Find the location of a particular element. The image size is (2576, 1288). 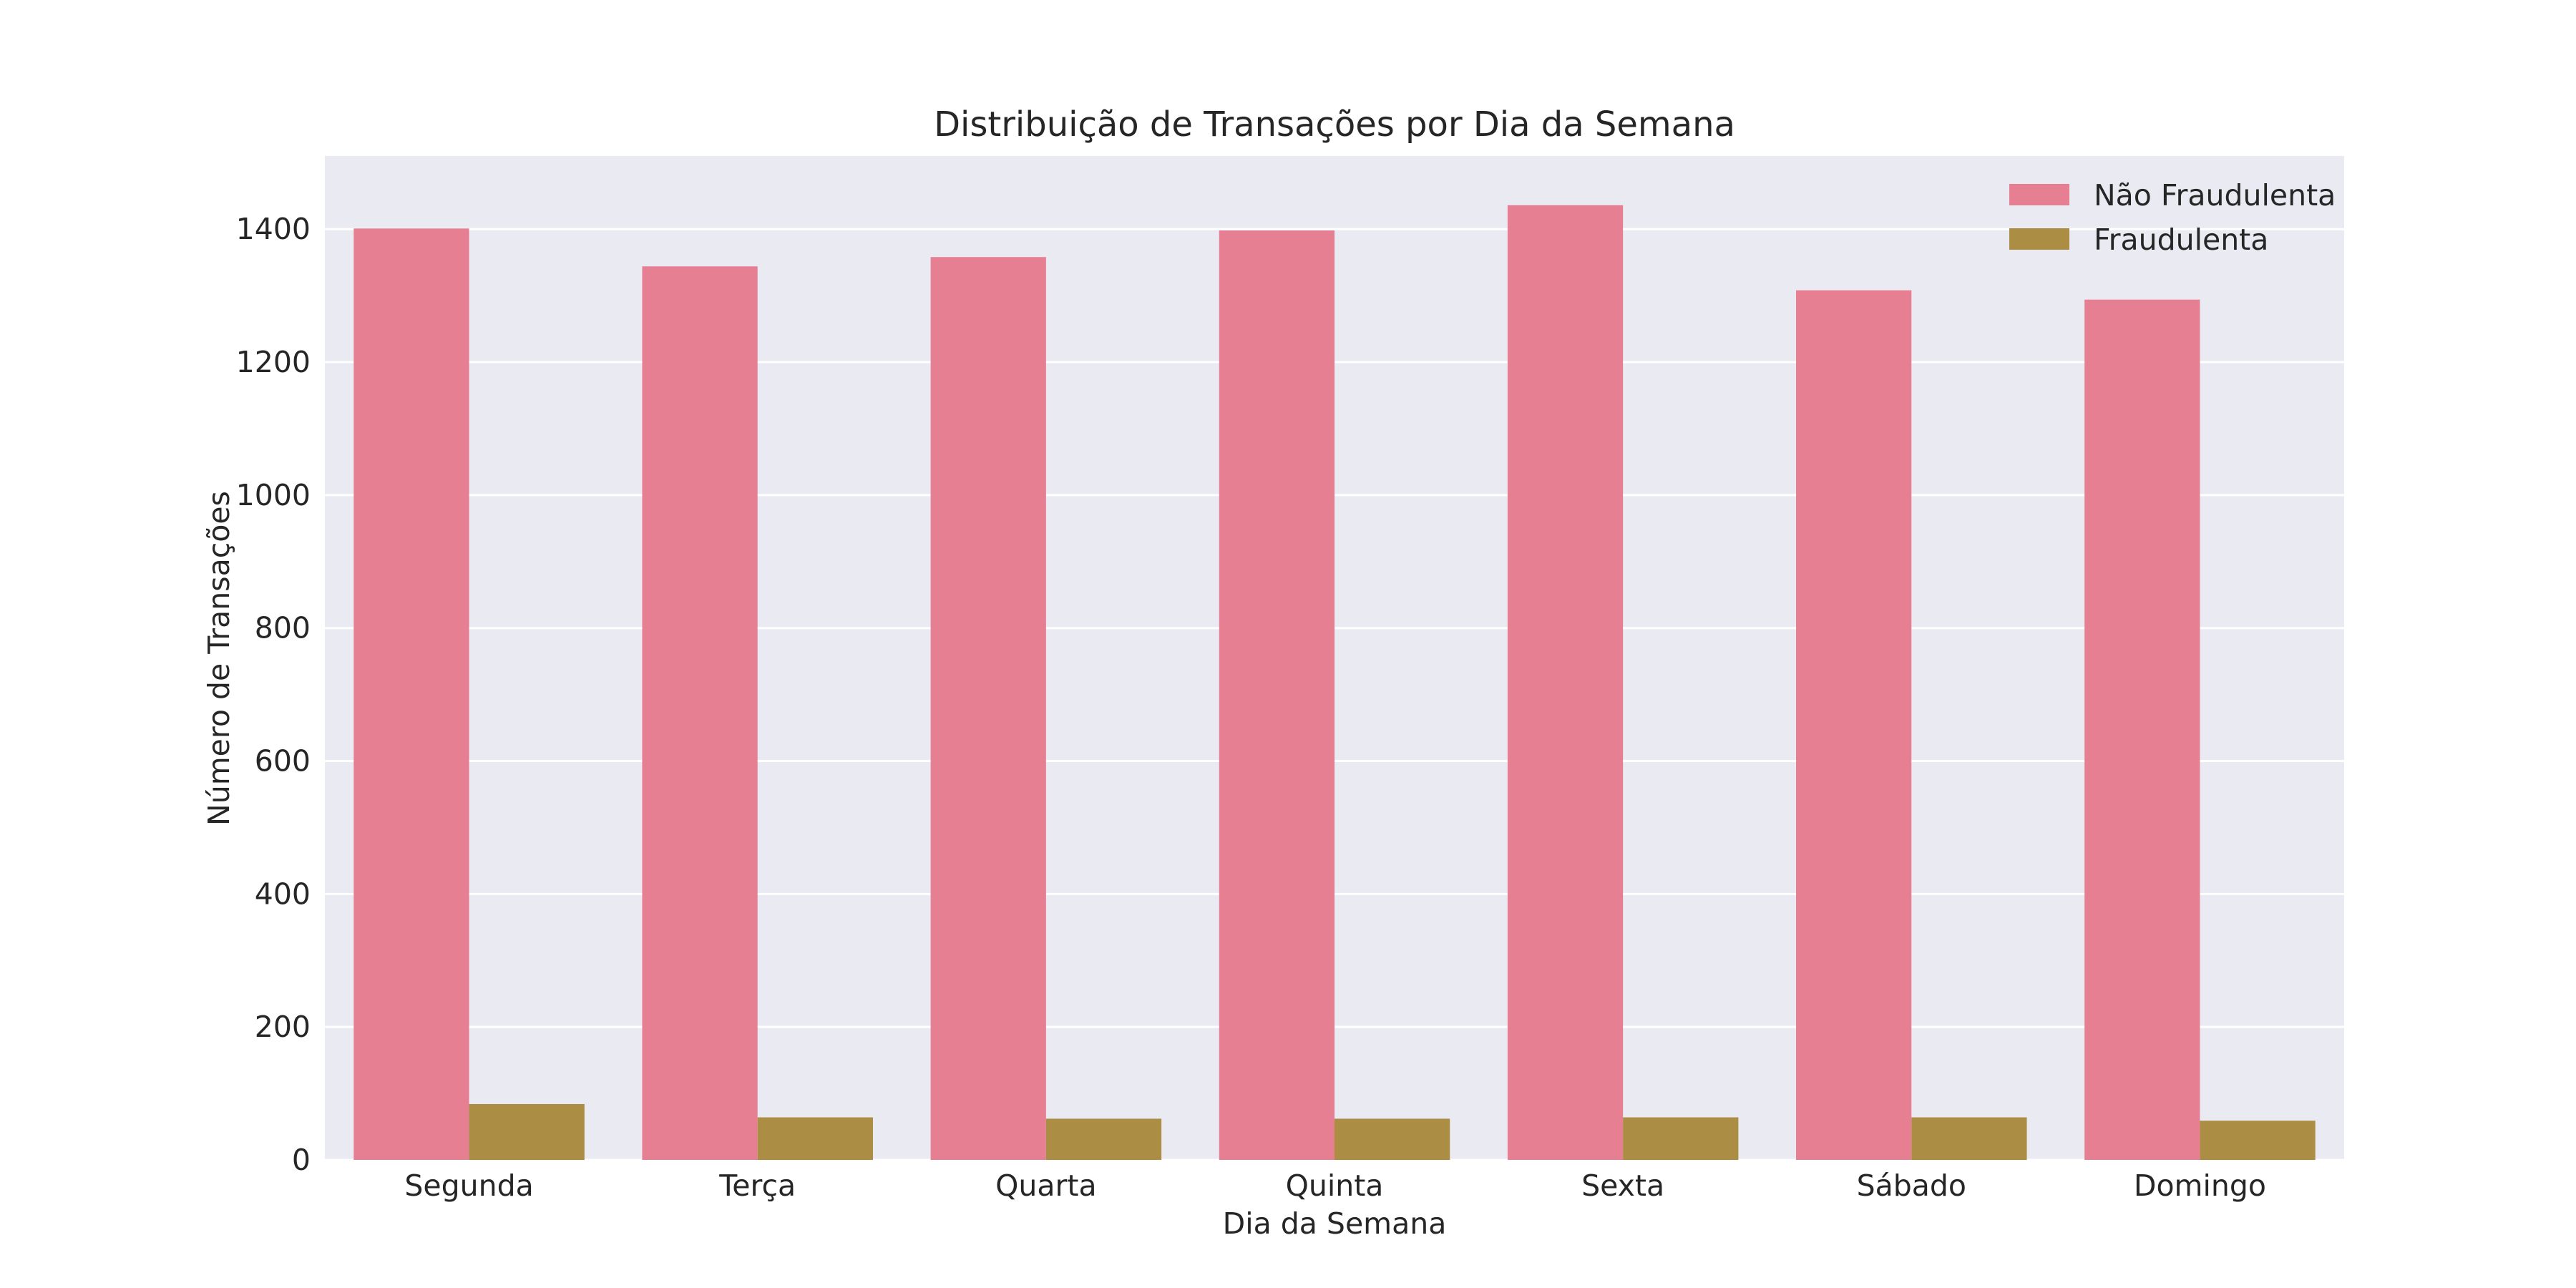

y-axis-label: Número de Transações is located at coordinates (219, 658).